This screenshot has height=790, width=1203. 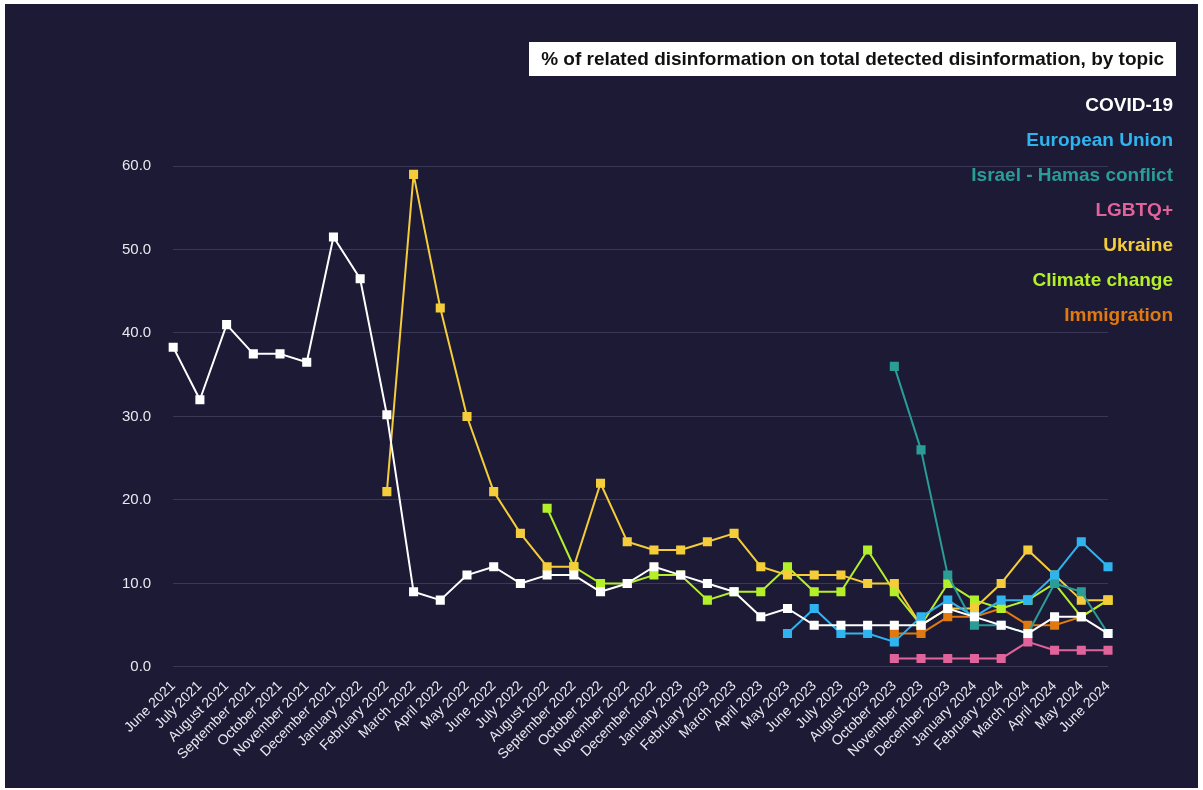 I want to click on y-tick-label: 20.0, so click(x=136, y=499).